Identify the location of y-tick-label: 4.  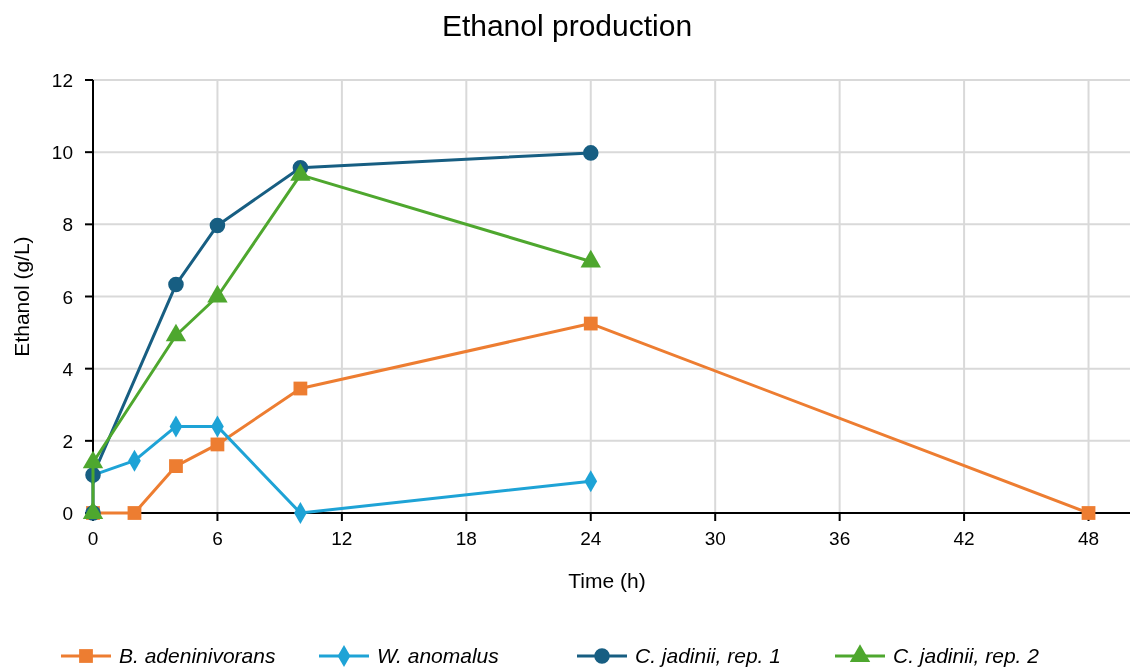
(68, 369).